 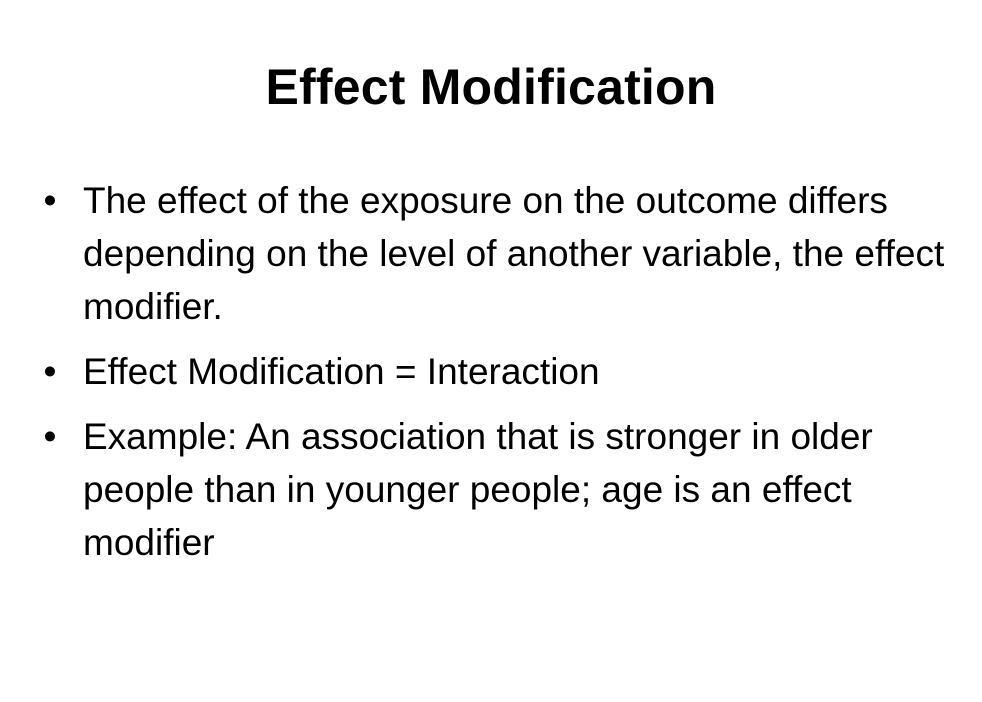 What do you see at coordinates (341, 371) in the screenshot?
I see `bullet-text: Effect Modification = Interaction` at bounding box center [341, 371].